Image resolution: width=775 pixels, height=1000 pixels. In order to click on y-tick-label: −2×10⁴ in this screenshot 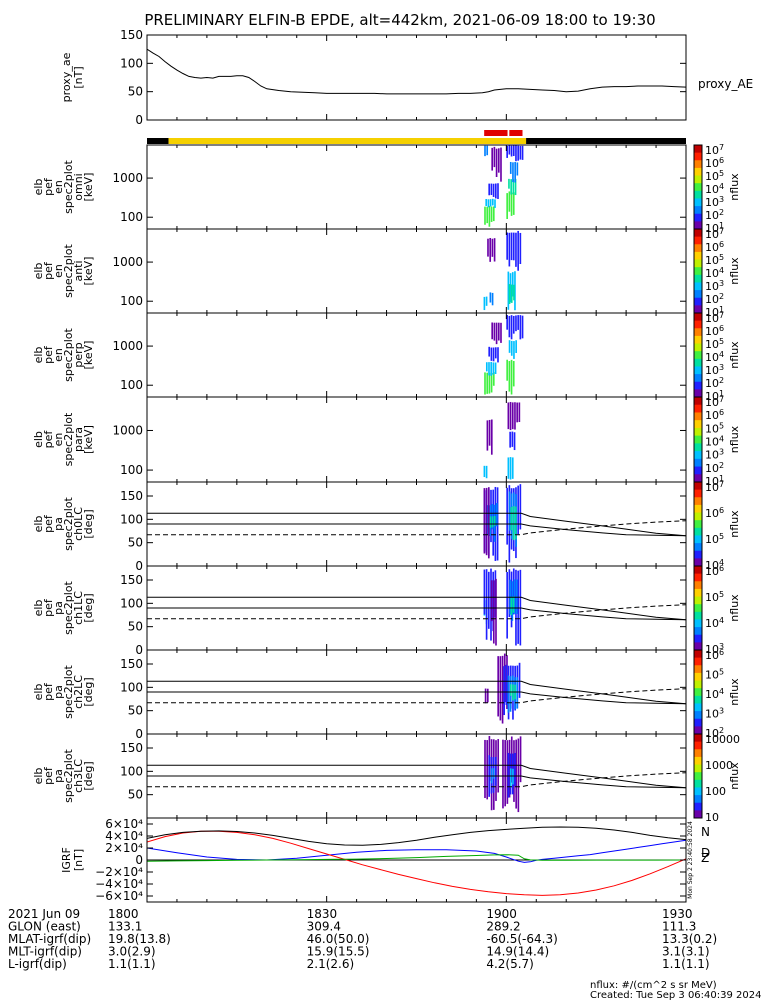, I will do `click(119, 872)`.